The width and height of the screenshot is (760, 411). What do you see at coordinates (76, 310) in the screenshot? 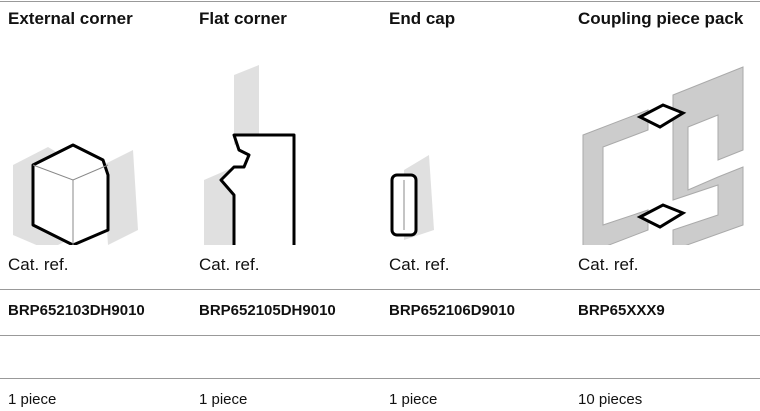
I see `cat-ref: BRP652103DH9010` at bounding box center [76, 310].